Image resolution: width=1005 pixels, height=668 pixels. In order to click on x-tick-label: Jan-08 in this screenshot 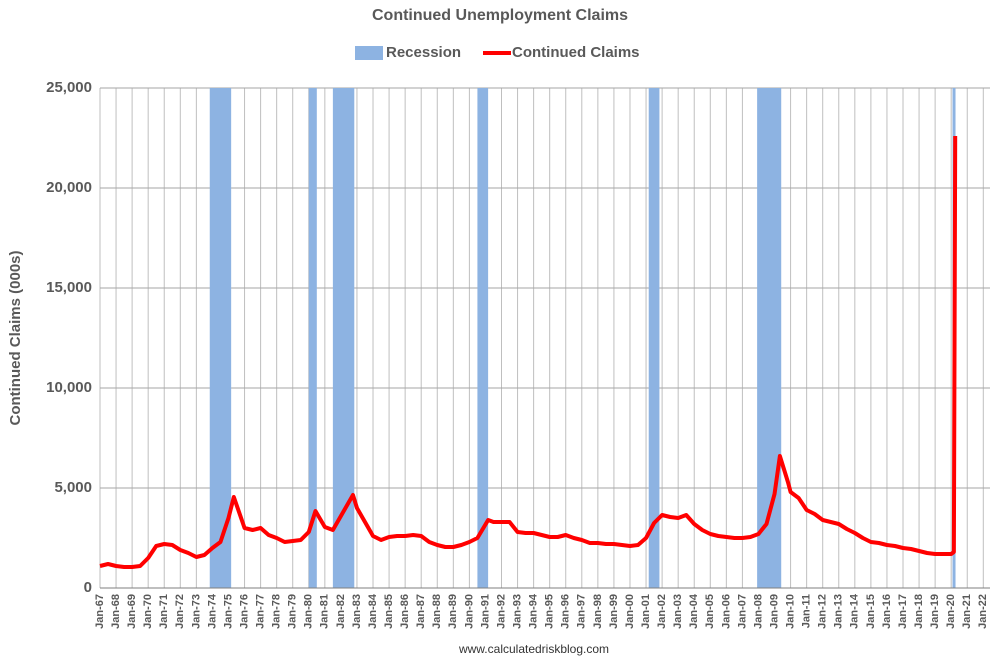, I will do `click(758, 611)`.